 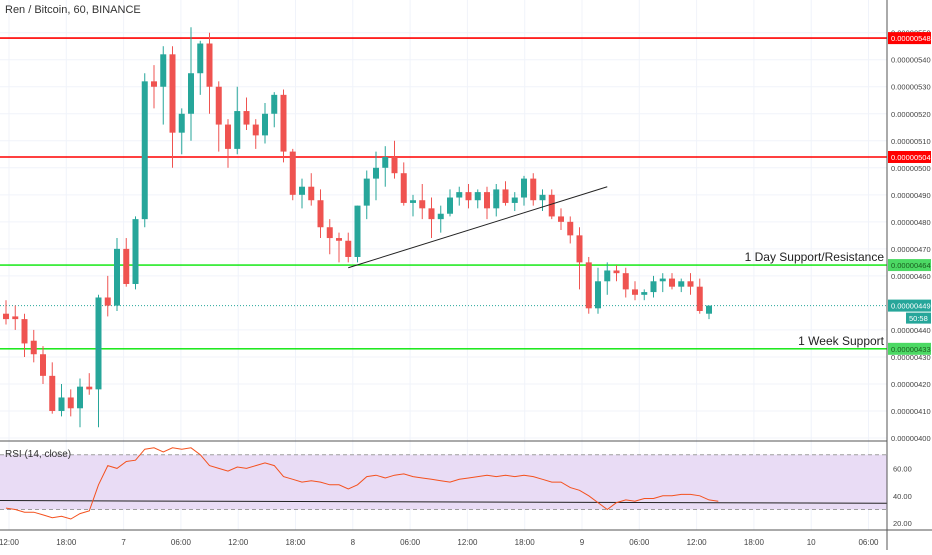 What do you see at coordinates (911, 141) in the screenshot?
I see `price-tick-label: 0.00000510` at bounding box center [911, 141].